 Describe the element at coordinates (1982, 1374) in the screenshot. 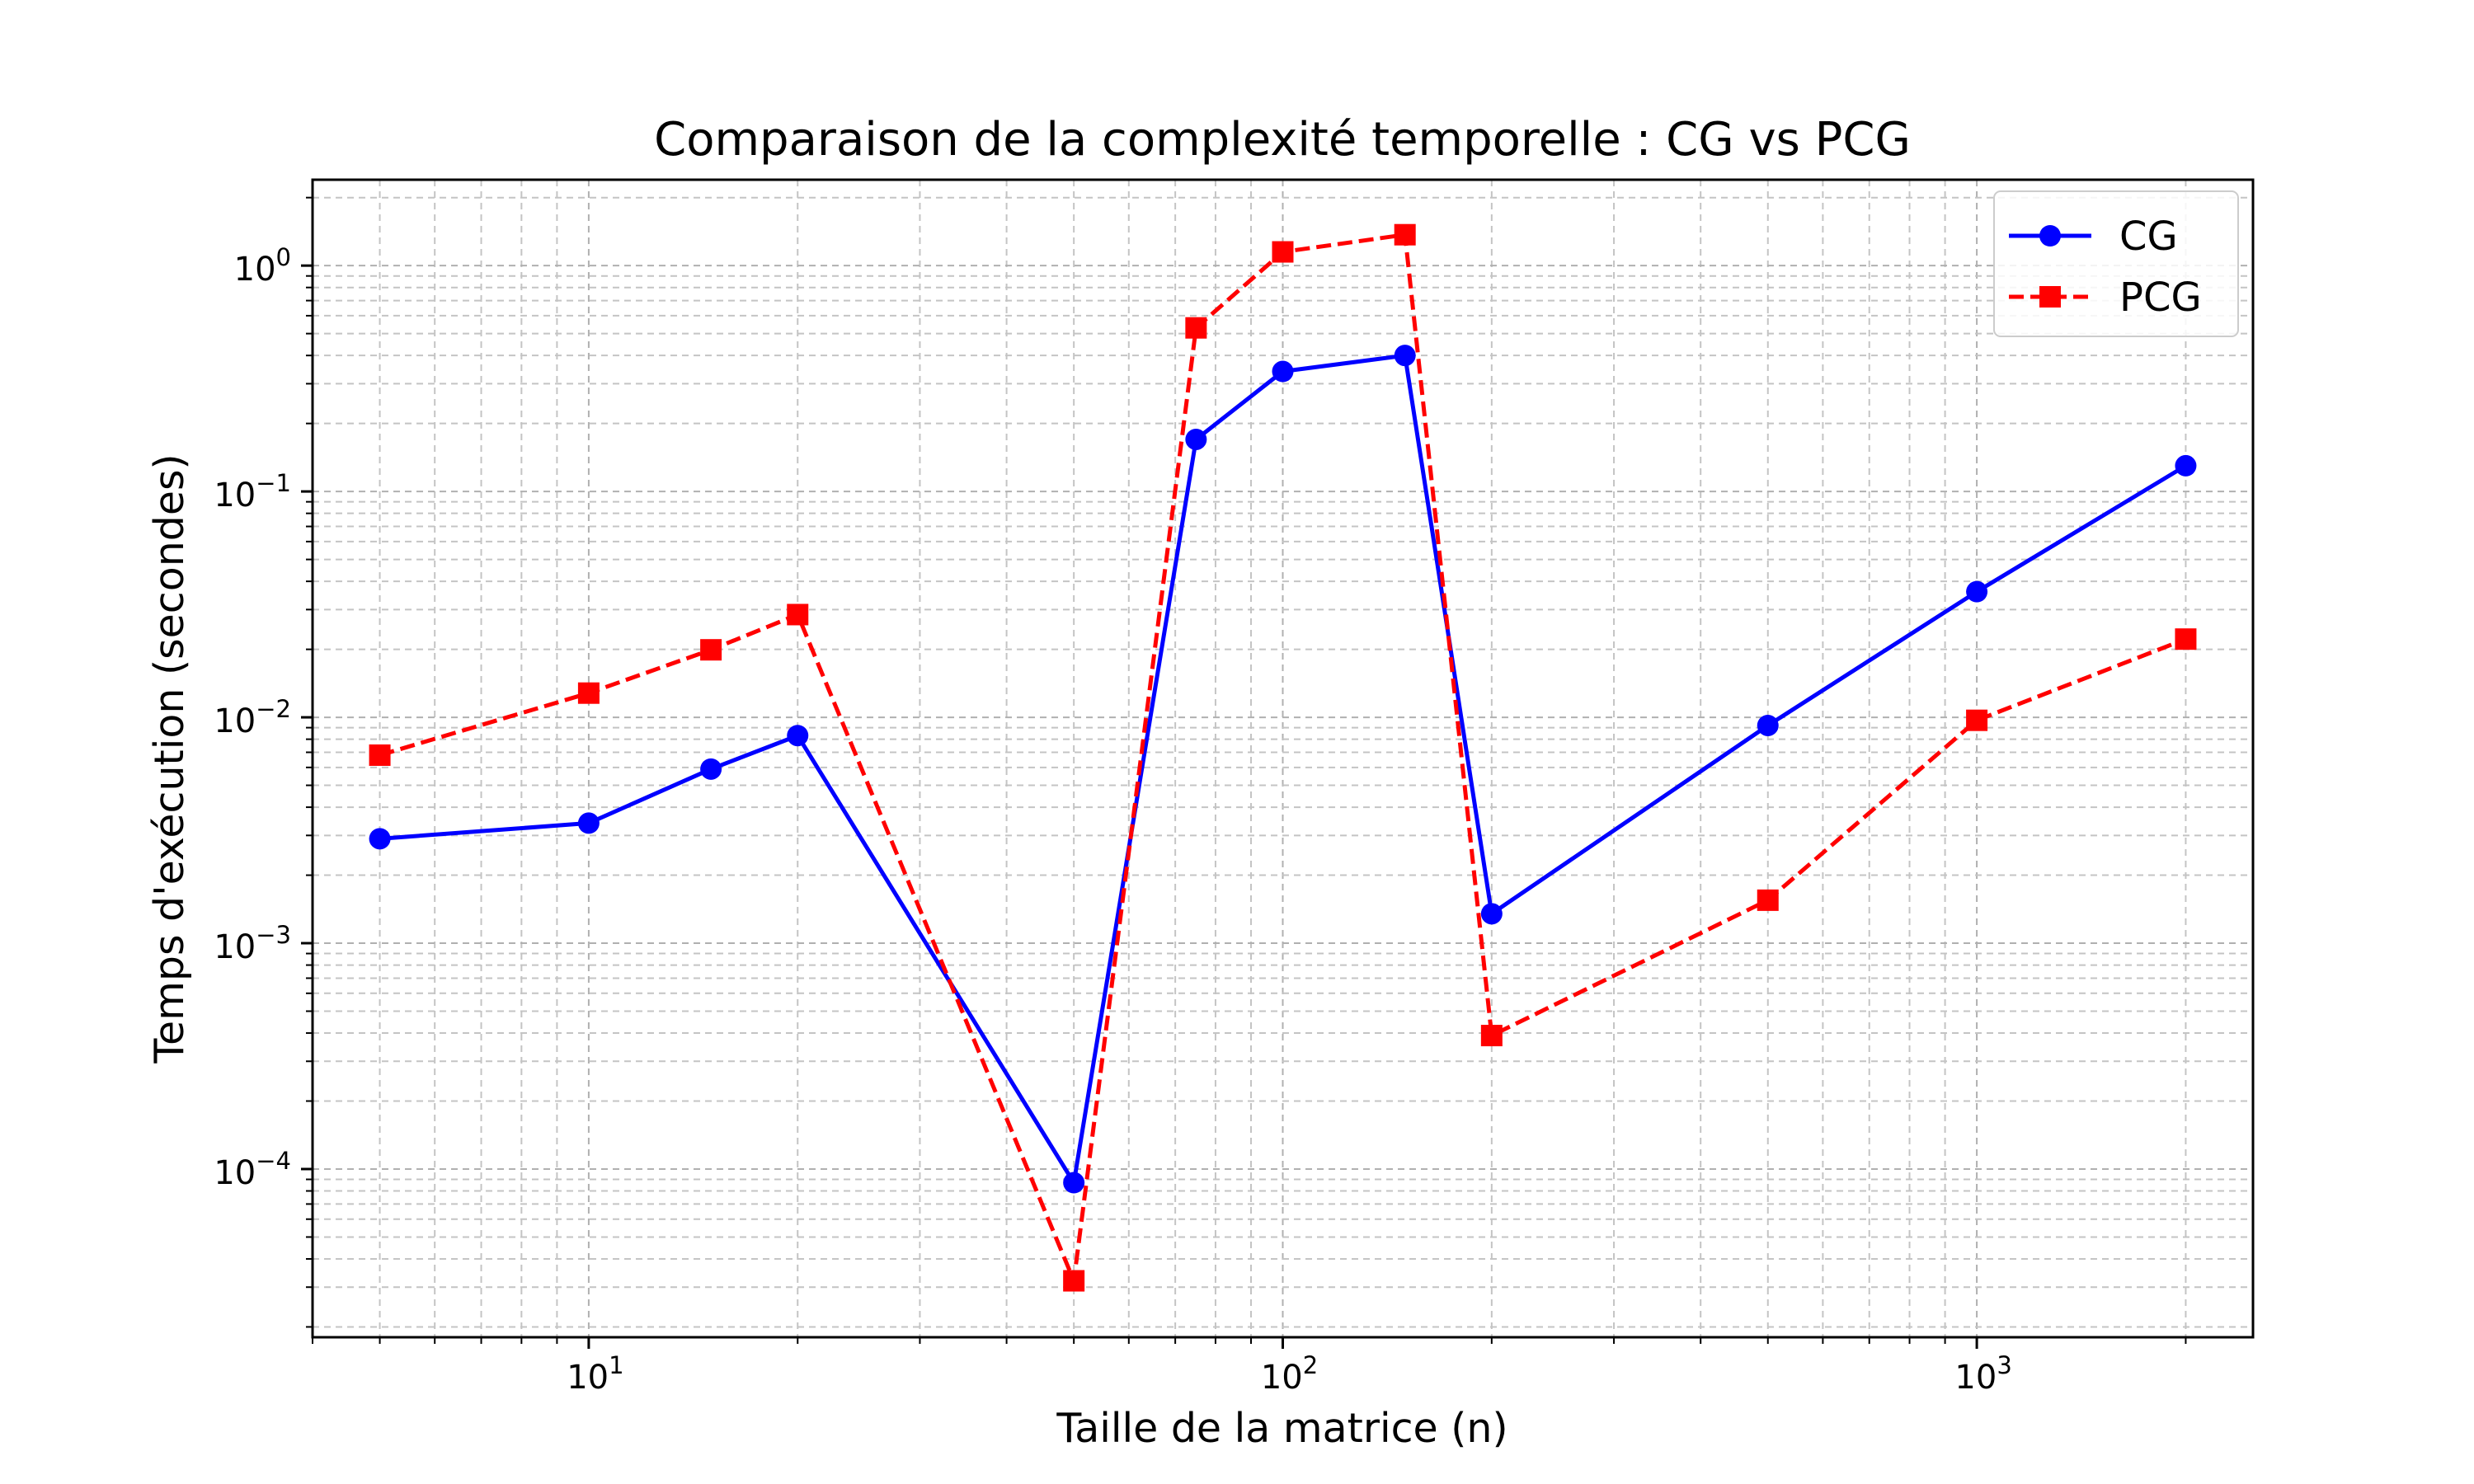

I see `x-tick-label: 10³` at that location.